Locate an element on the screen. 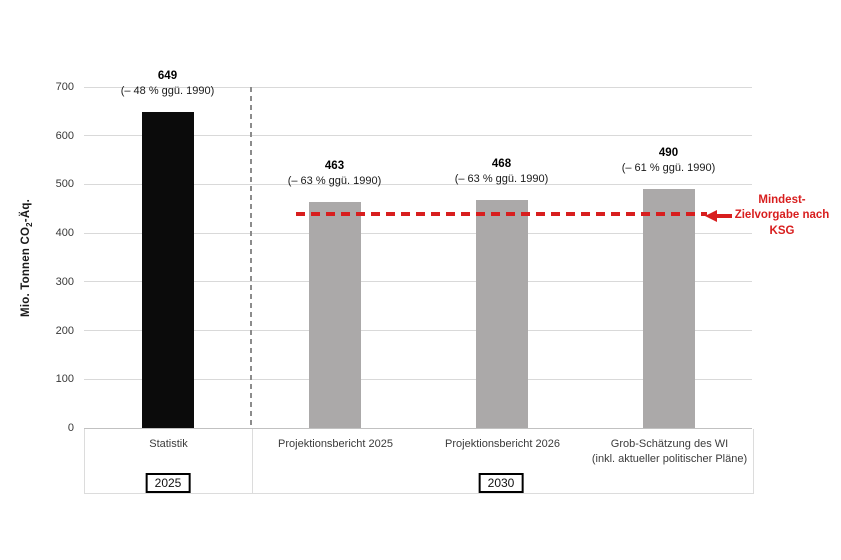  category-label: Statistik is located at coordinates (168, 444).